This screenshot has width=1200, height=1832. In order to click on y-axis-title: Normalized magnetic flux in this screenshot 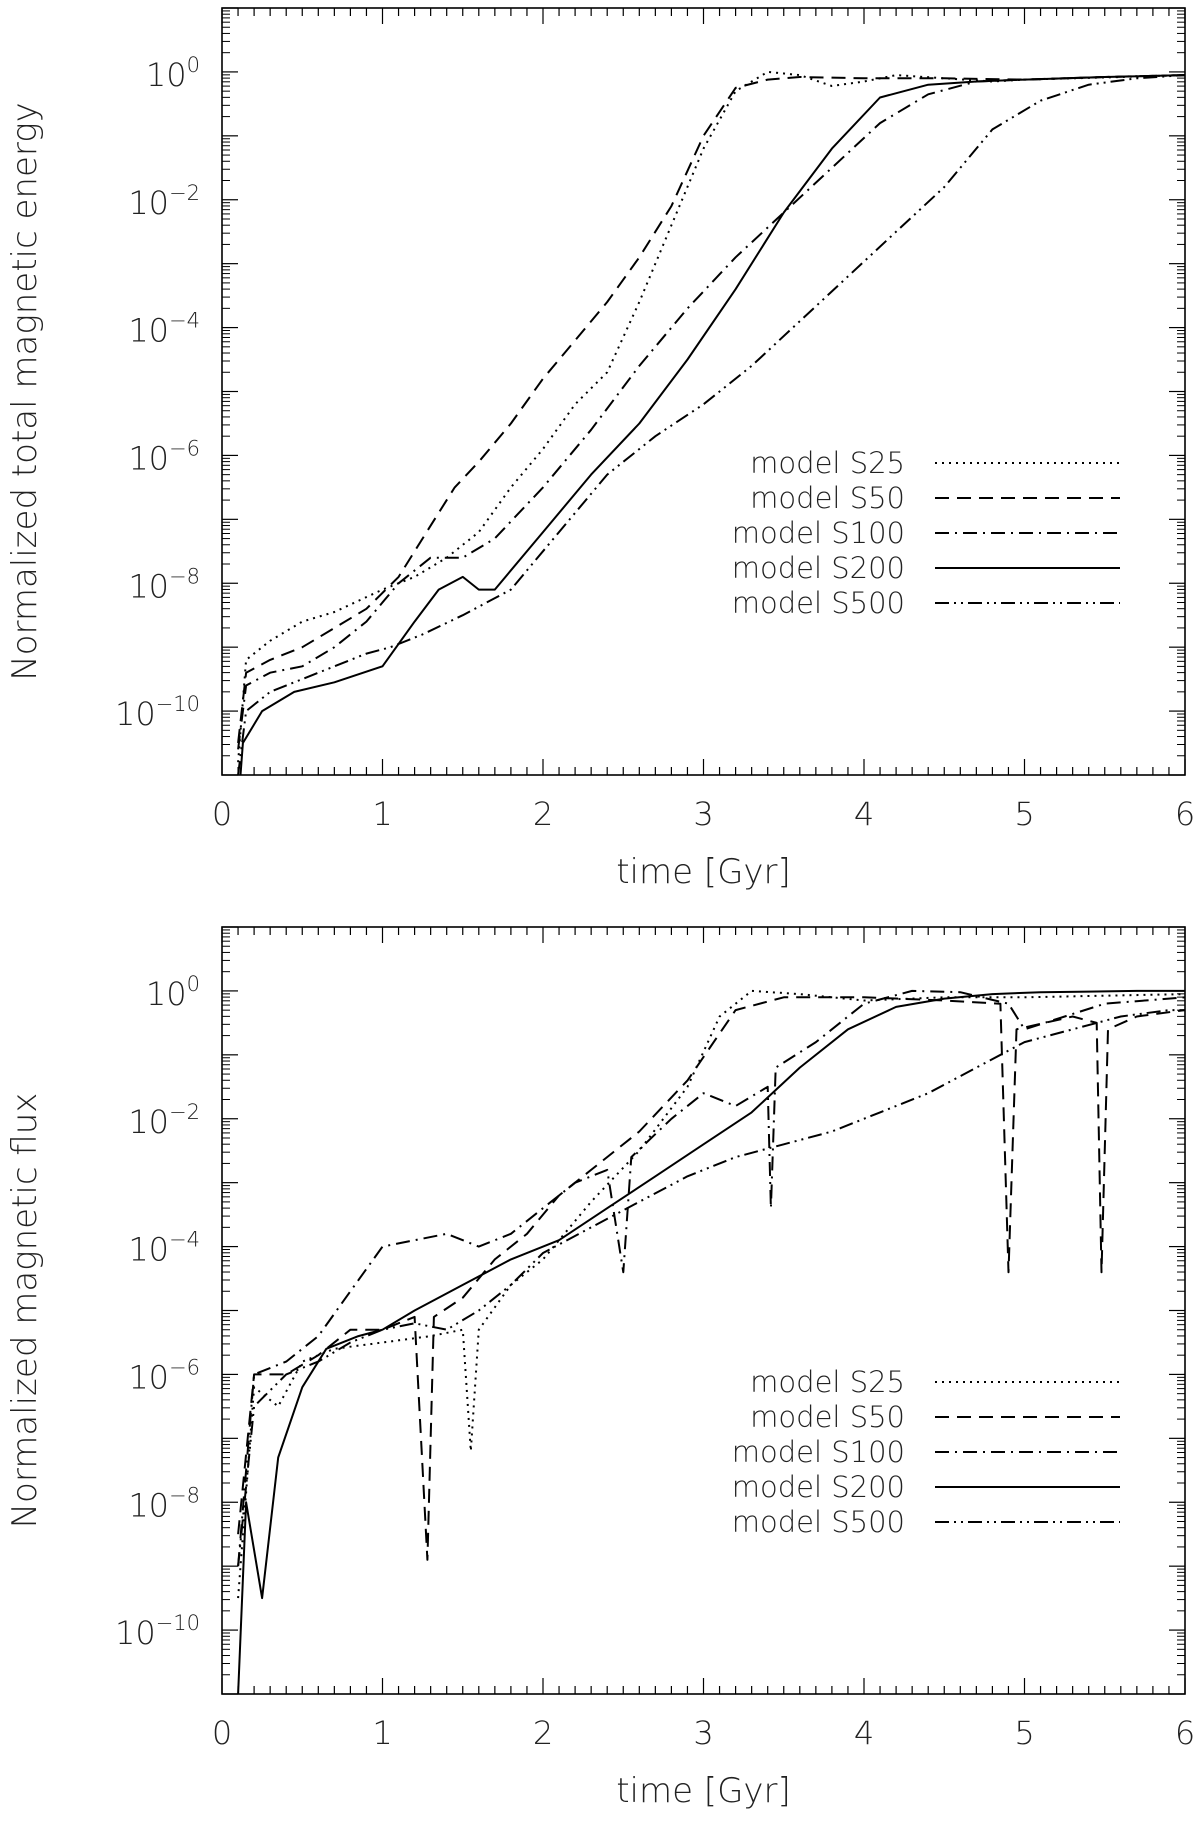, I will do `click(25, 1311)`.